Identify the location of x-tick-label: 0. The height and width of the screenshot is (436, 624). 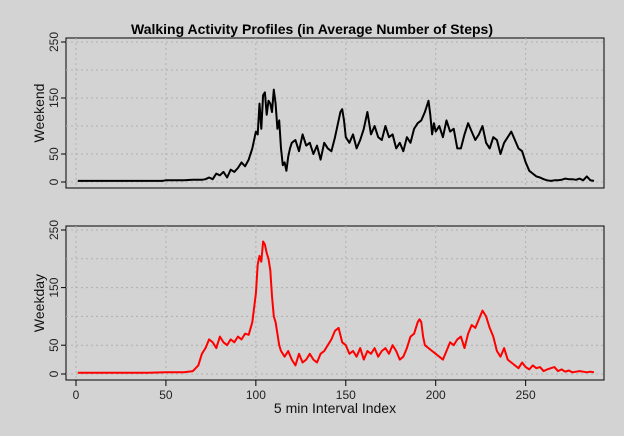
(76, 395).